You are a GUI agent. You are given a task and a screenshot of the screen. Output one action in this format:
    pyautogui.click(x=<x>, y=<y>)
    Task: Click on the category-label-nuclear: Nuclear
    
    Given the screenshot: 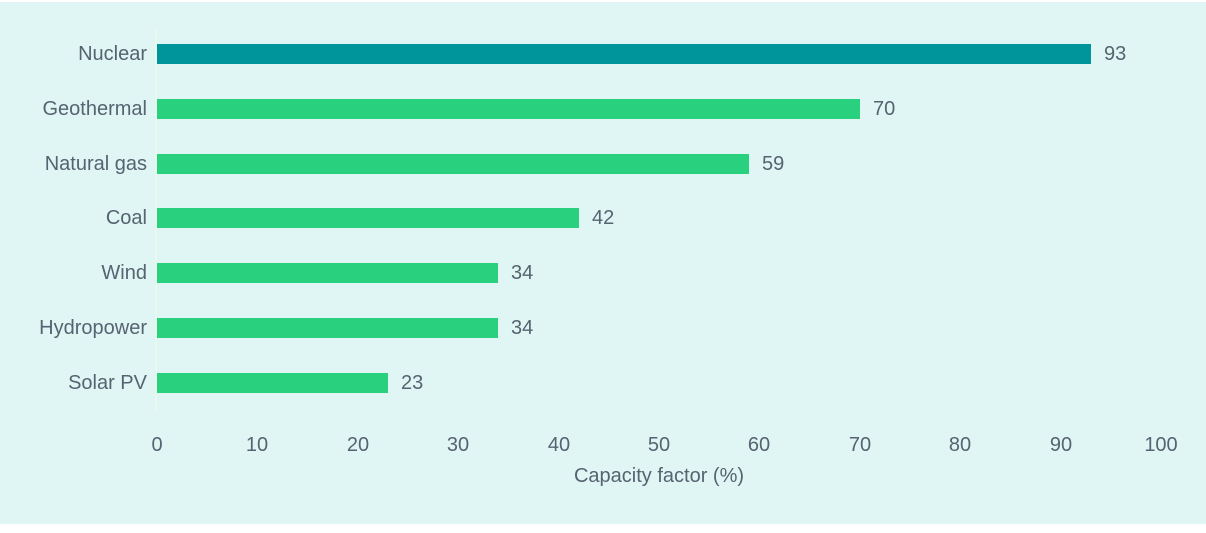 What is the action you would take?
    pyautogui.click(x=112, y=54)
    